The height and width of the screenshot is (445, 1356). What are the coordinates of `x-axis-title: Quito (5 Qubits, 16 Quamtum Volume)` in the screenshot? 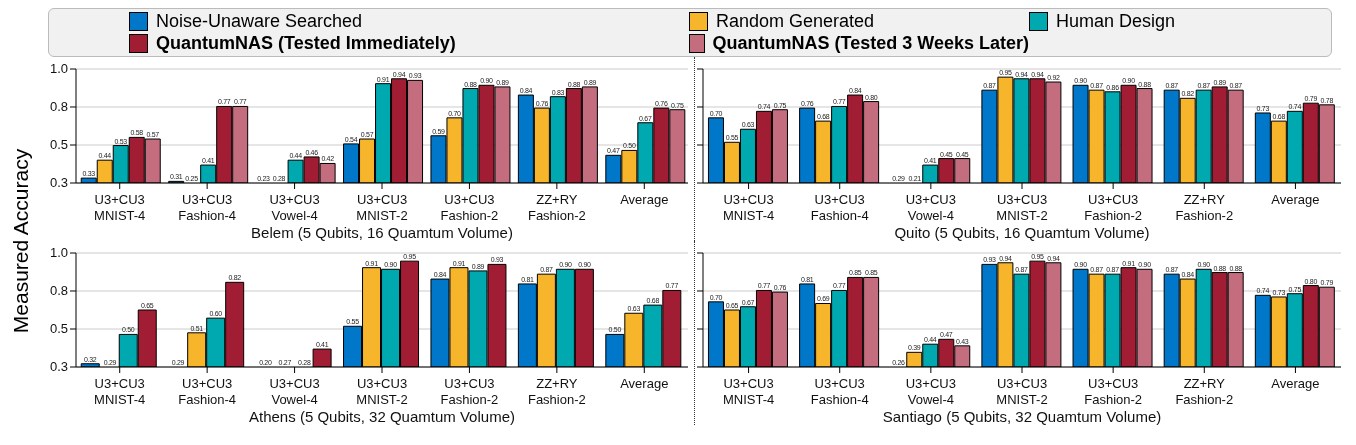 It's located at (1022, 232).